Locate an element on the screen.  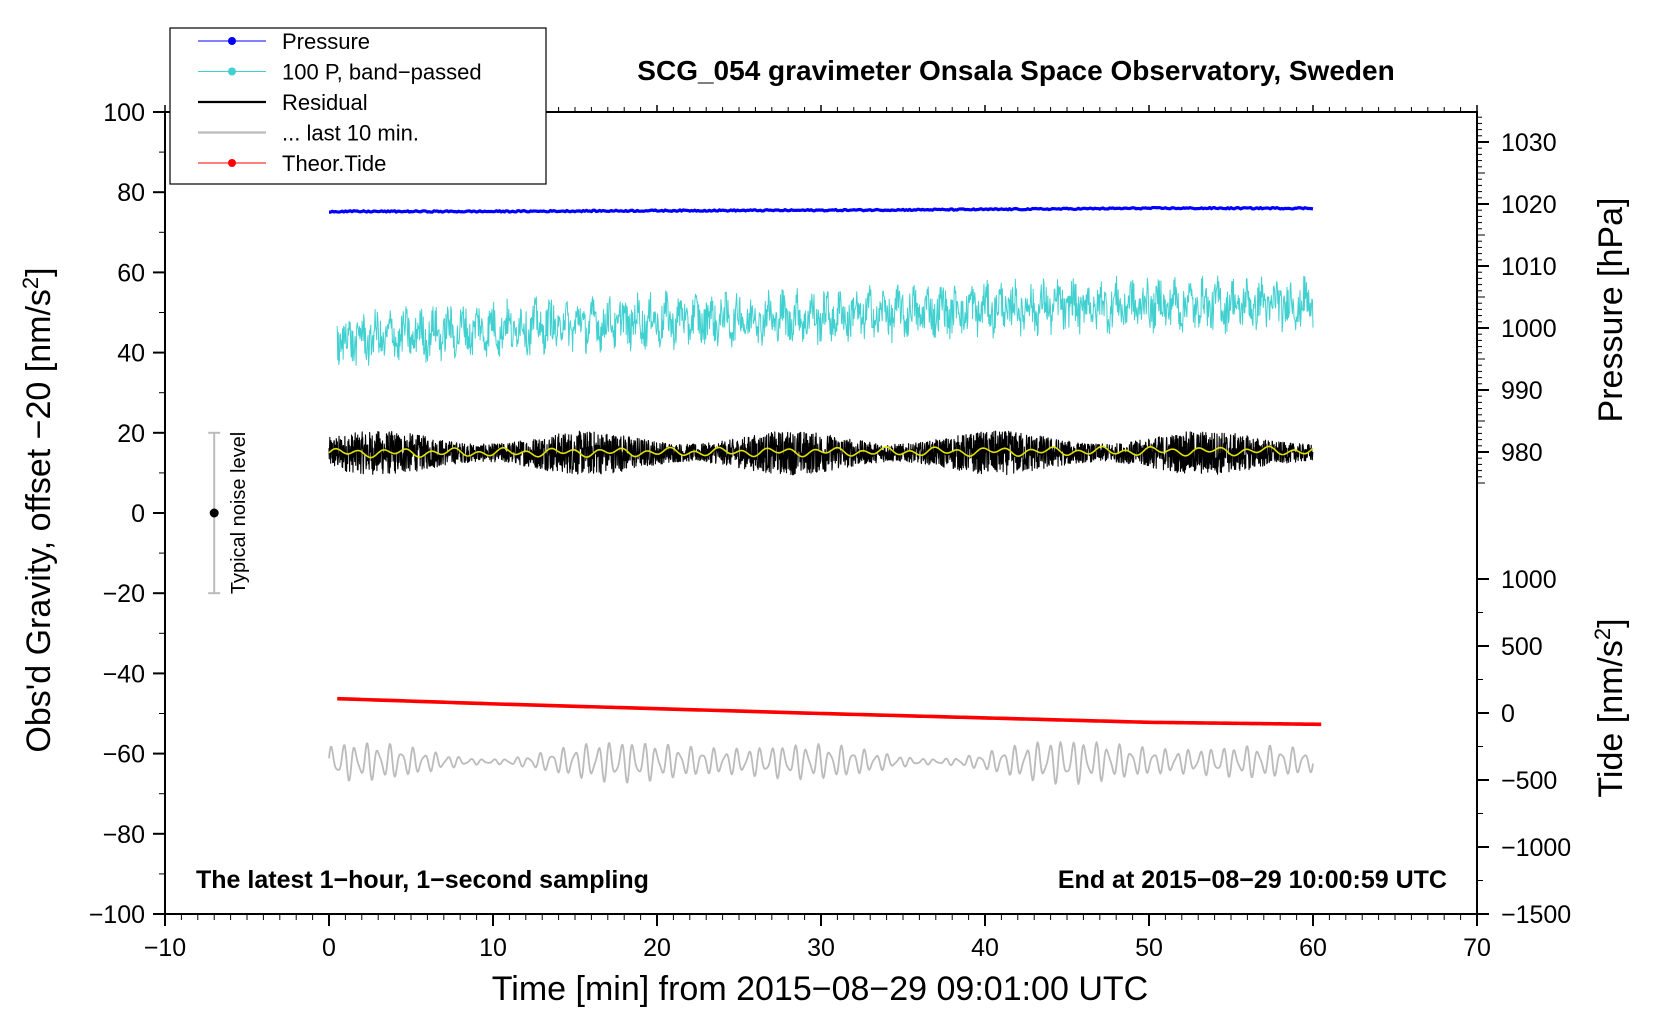
x-tick-label: −10 is located at coordinates (165, 948).